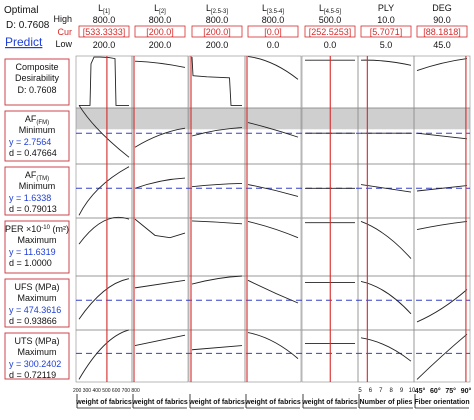  I want to click on curve-r1-c6, so click(442, 136).